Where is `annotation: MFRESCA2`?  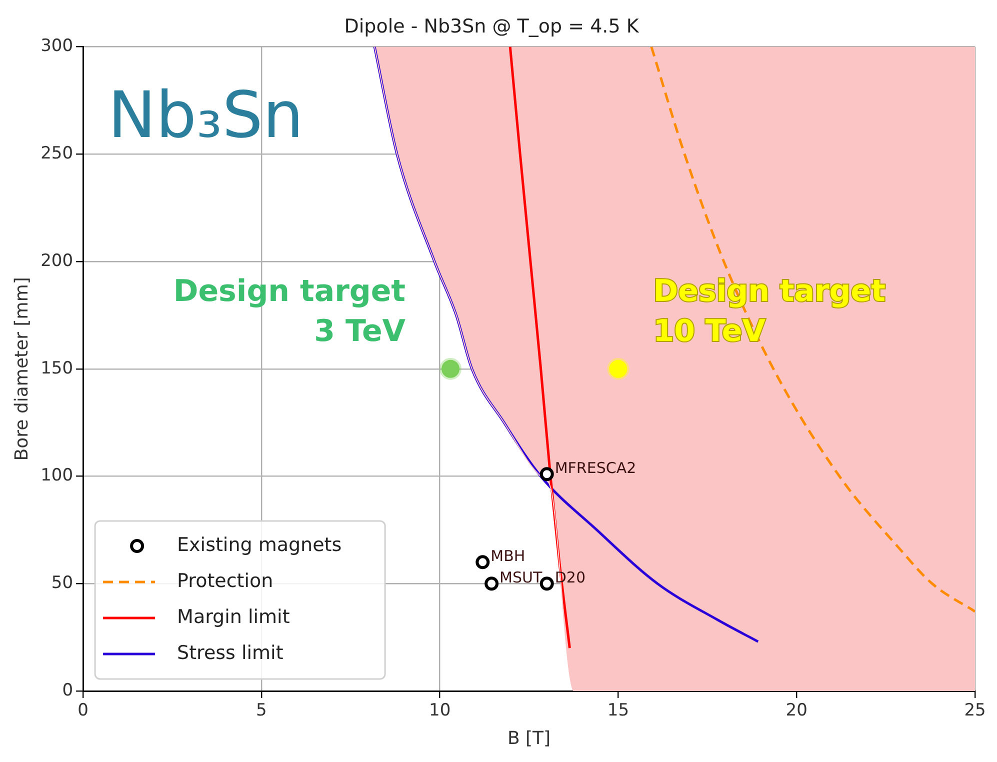 annotation: MFRESCA2 is located at coordinates (595, 468).